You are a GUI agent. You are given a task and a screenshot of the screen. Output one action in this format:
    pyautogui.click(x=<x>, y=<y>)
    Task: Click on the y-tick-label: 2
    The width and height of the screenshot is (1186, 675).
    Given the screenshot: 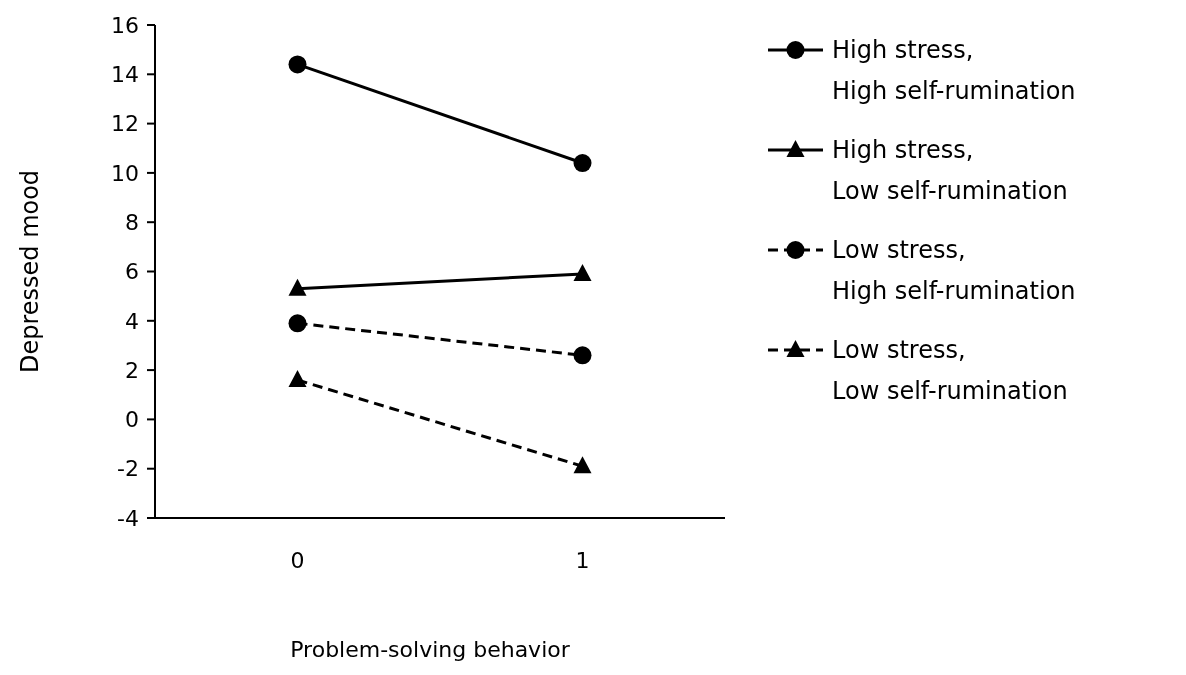 What is the action you would take?
    pyautogui.click(x=132, y=370)
    